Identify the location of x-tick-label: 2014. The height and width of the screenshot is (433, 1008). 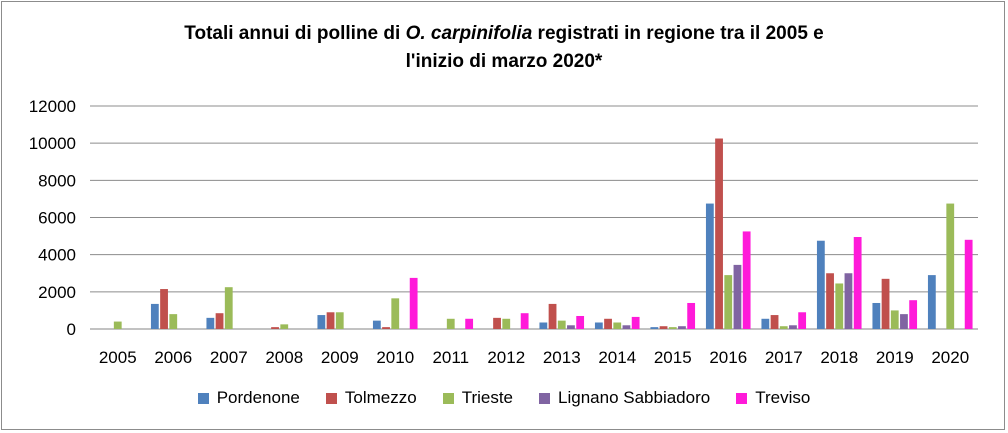
(617, 357).